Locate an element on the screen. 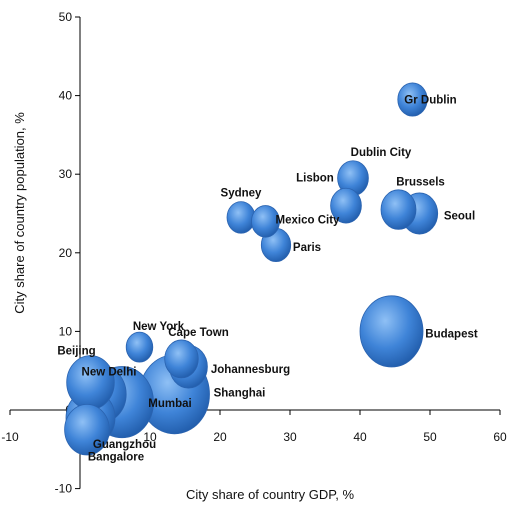 Image resolution: width=512 pixels, height=512 pixels. bubble-bangalore is located at coordinates (87, 429).